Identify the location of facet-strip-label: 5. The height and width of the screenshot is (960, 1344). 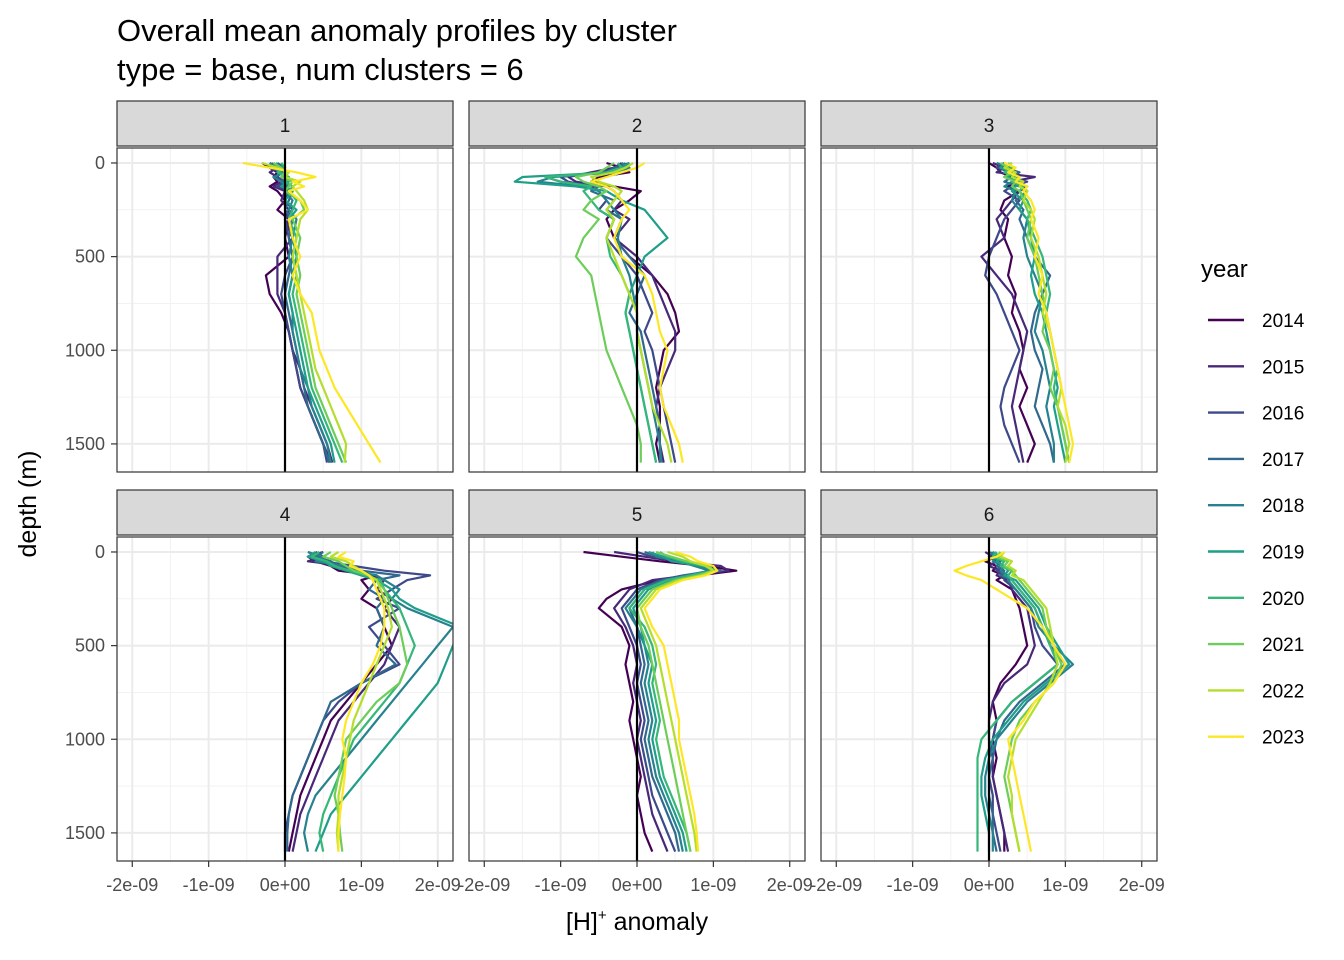
(637, 515).